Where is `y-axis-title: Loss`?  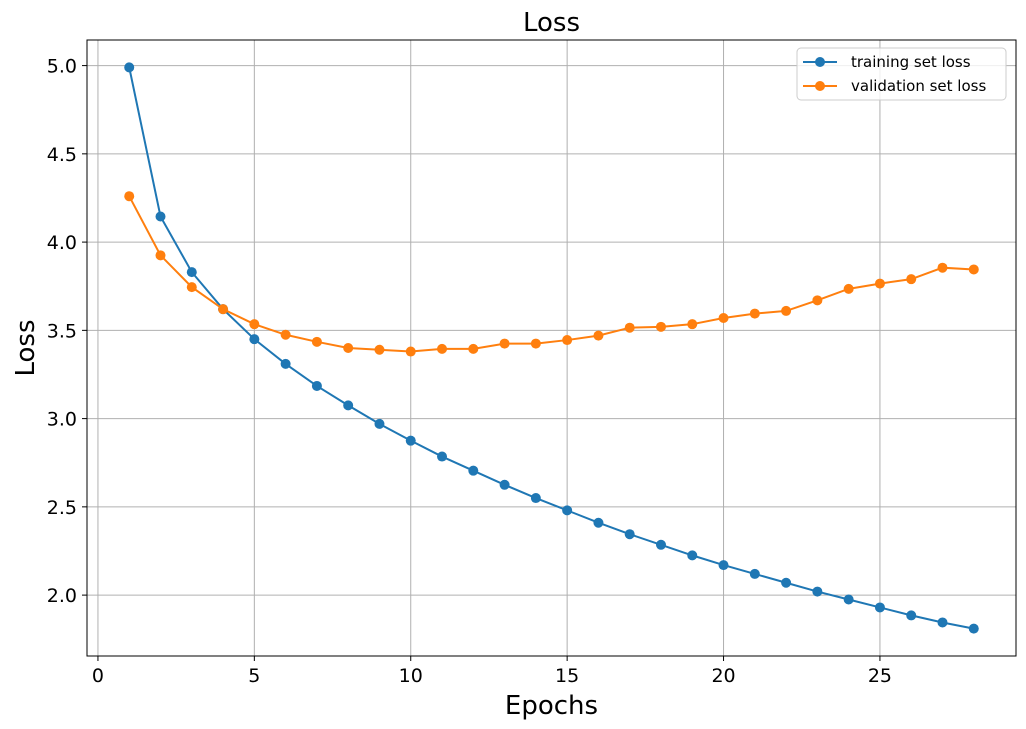 y-axis-title: Loss is located at coordinates (26, 347).